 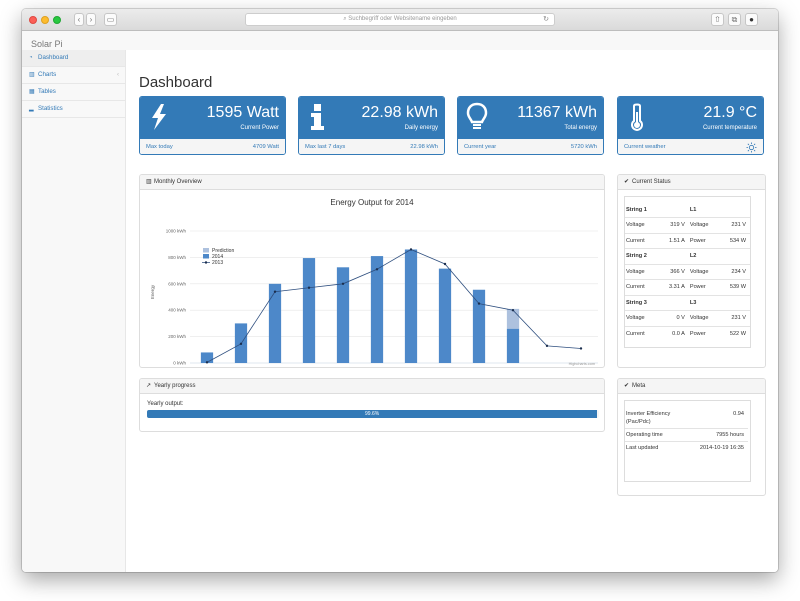 What do you see at coordinates (751, 147) in the screenshot?
I see `sun-icon` at bounding box center [751, 147].